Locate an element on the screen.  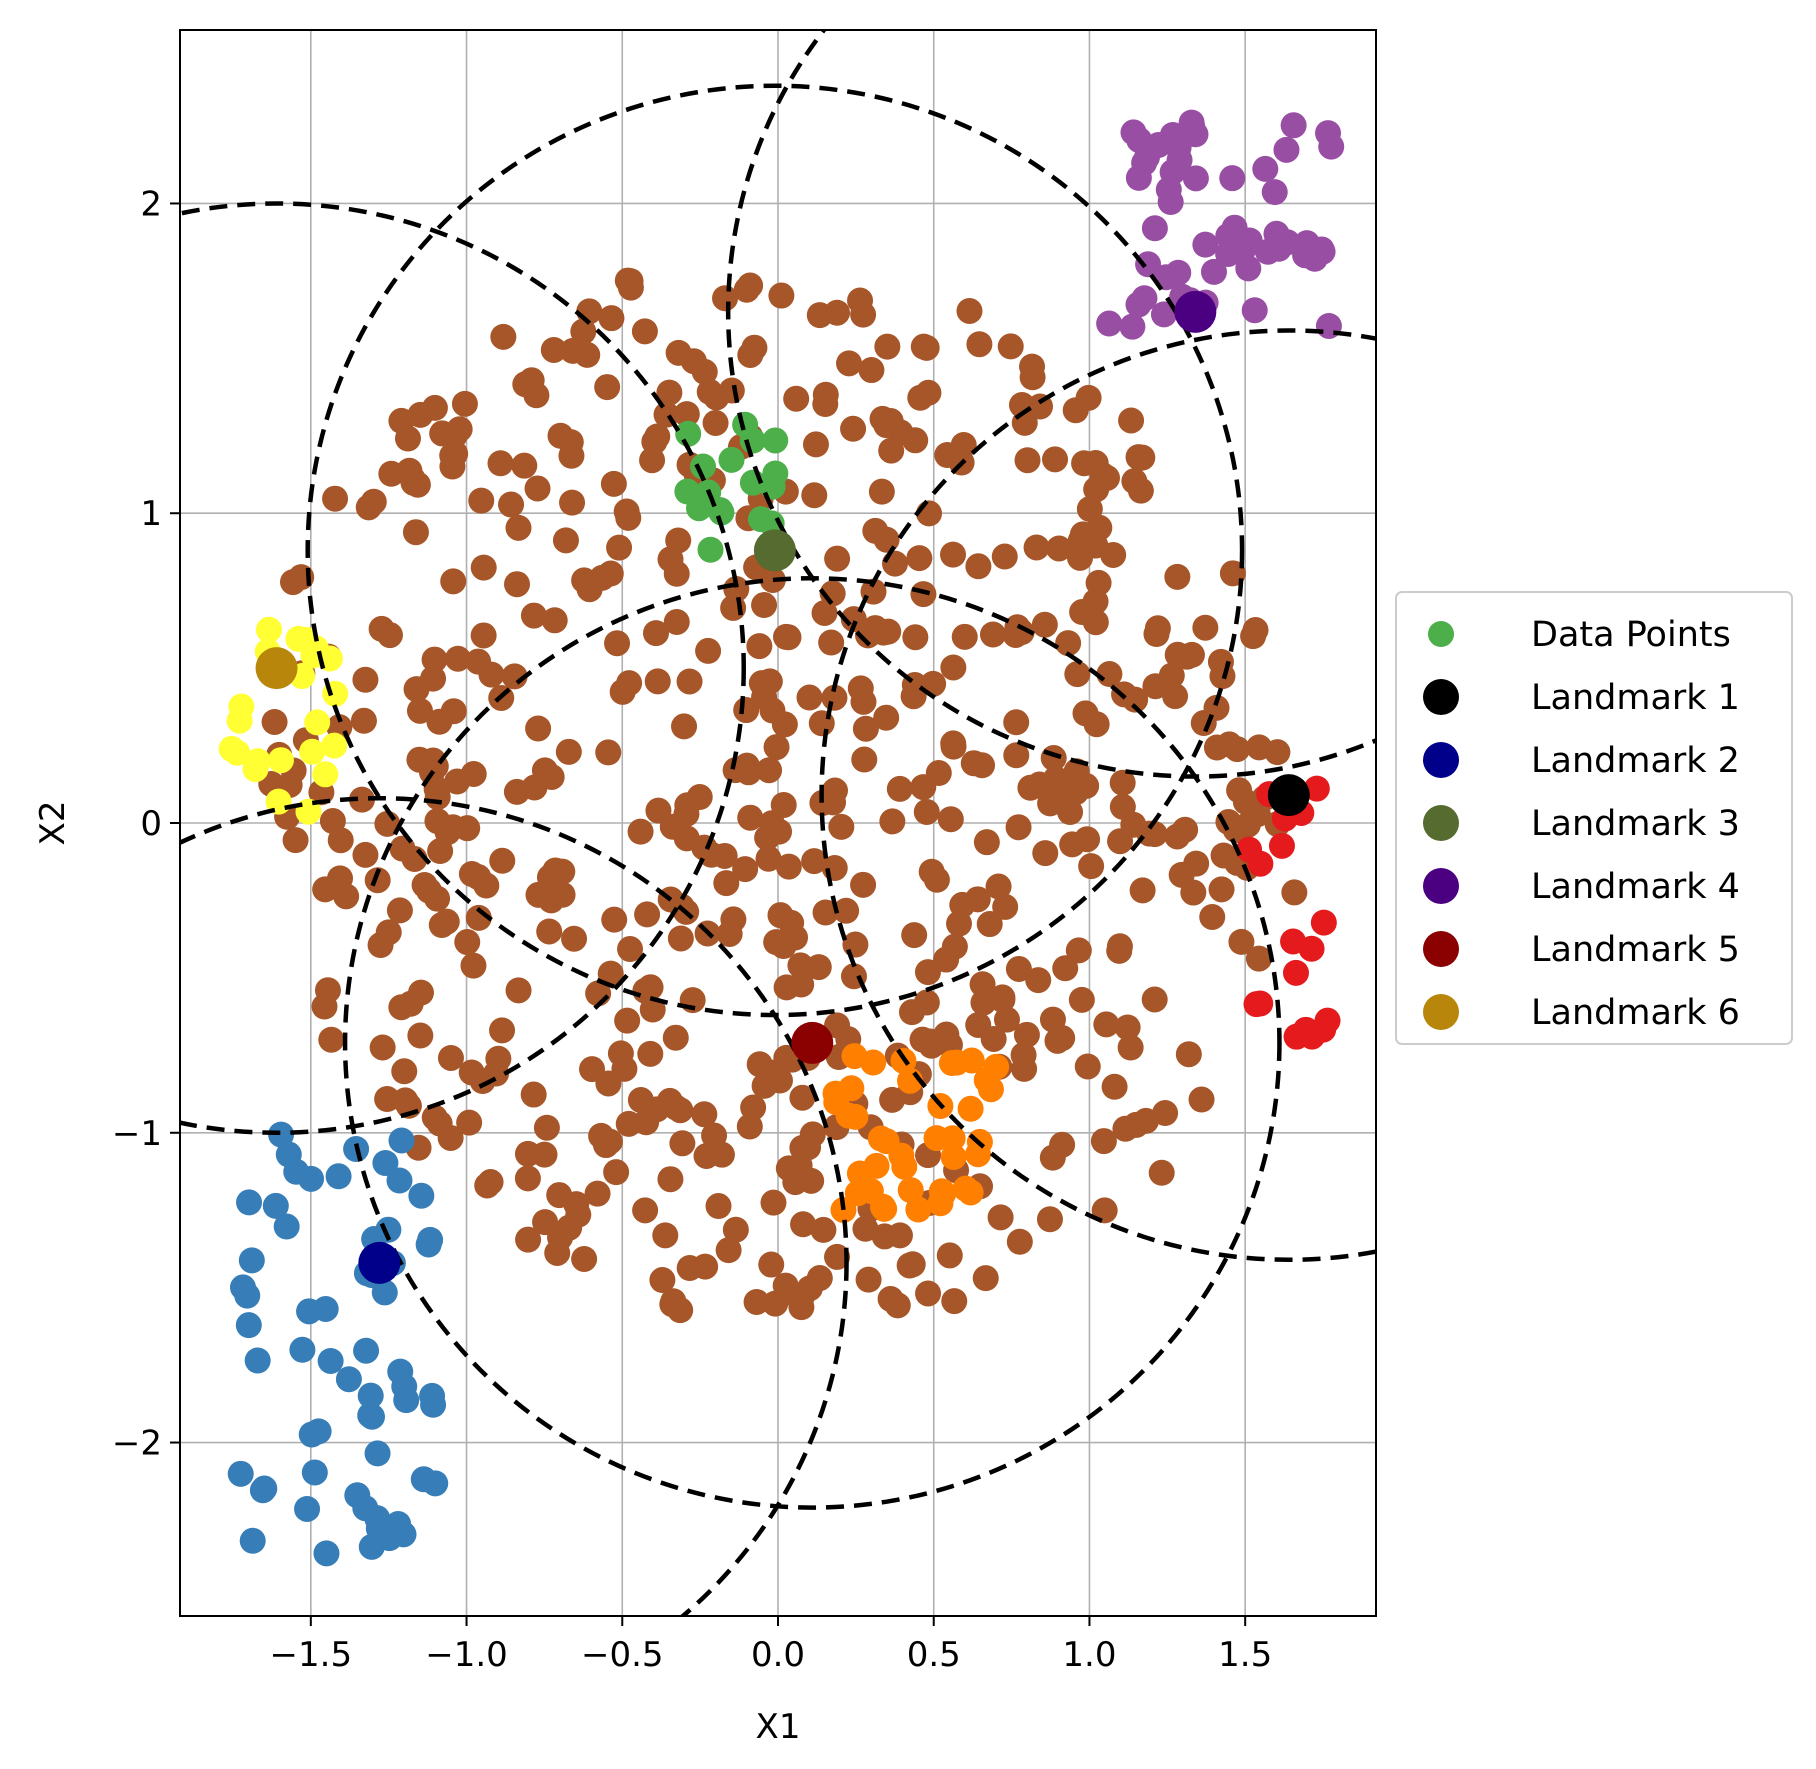
legend-label-3: Landmark 3 is located at coordinates (1635, 824).